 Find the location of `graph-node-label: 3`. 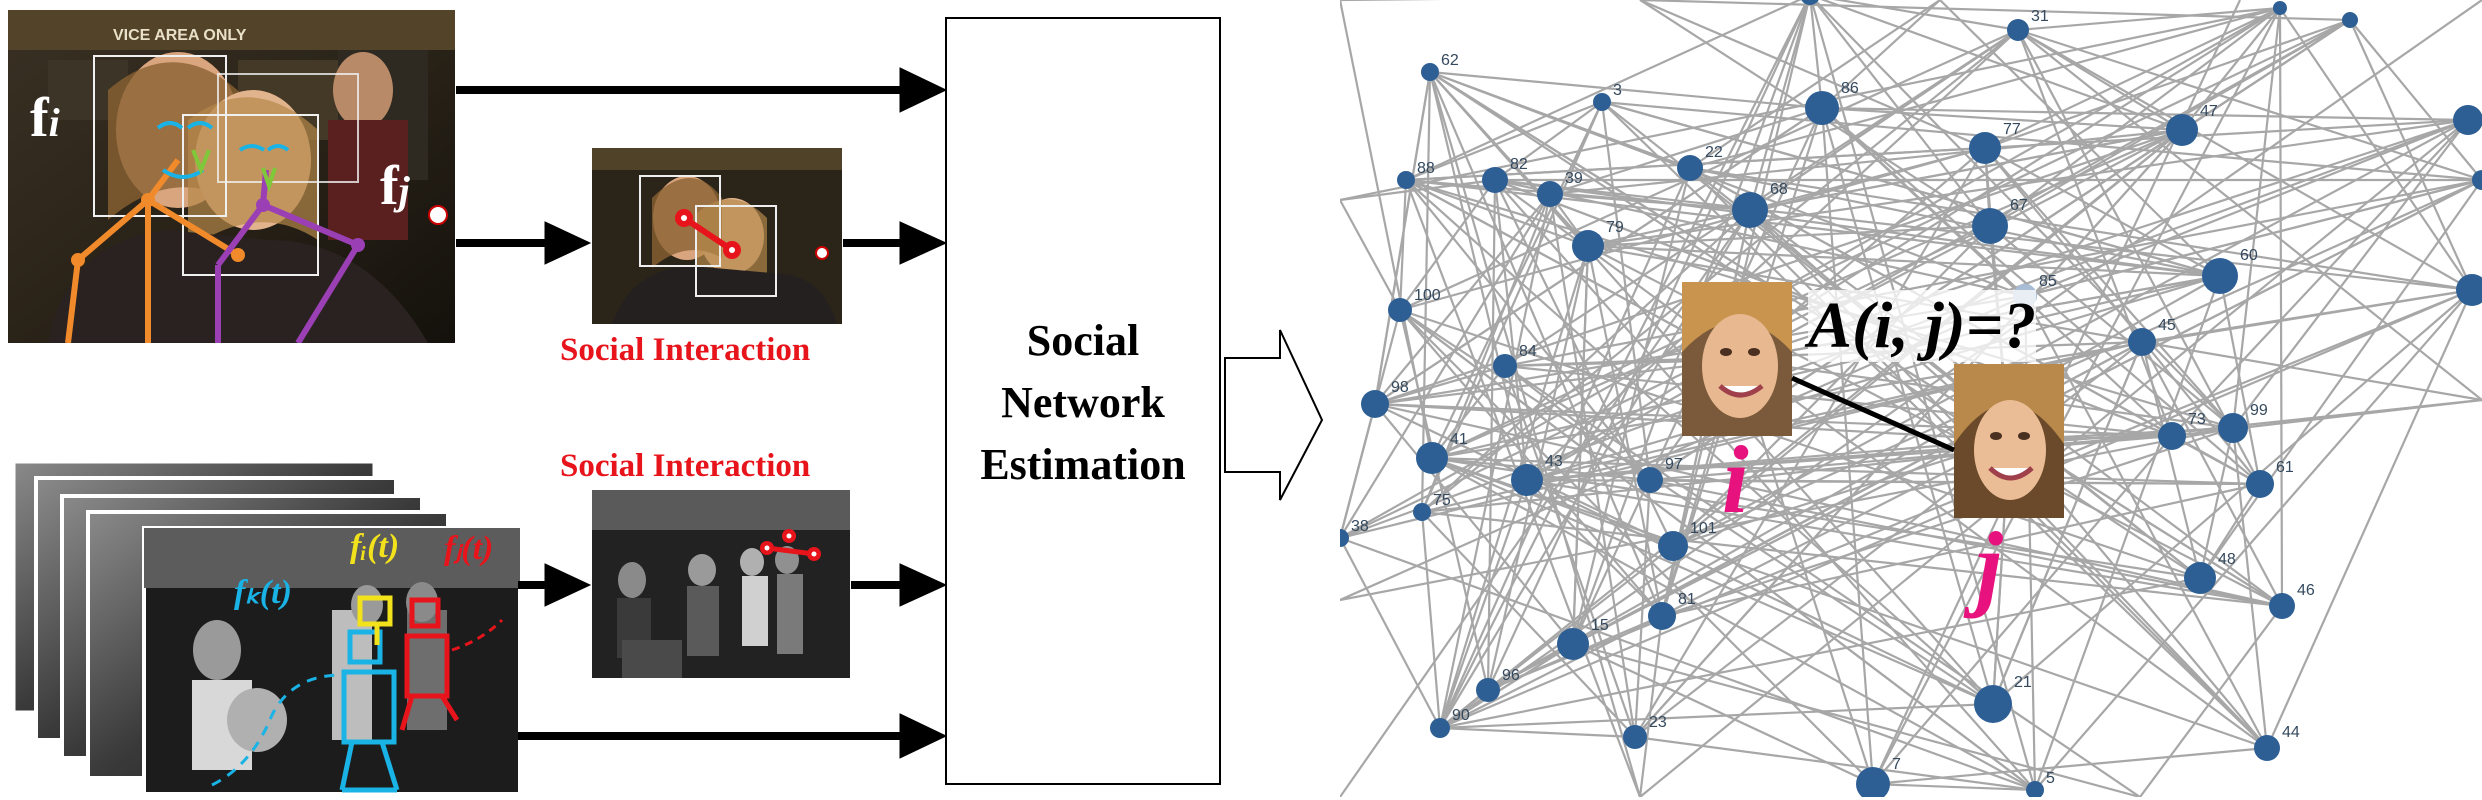

graph-node-label: 3 is located at coordinates (1617, 90).